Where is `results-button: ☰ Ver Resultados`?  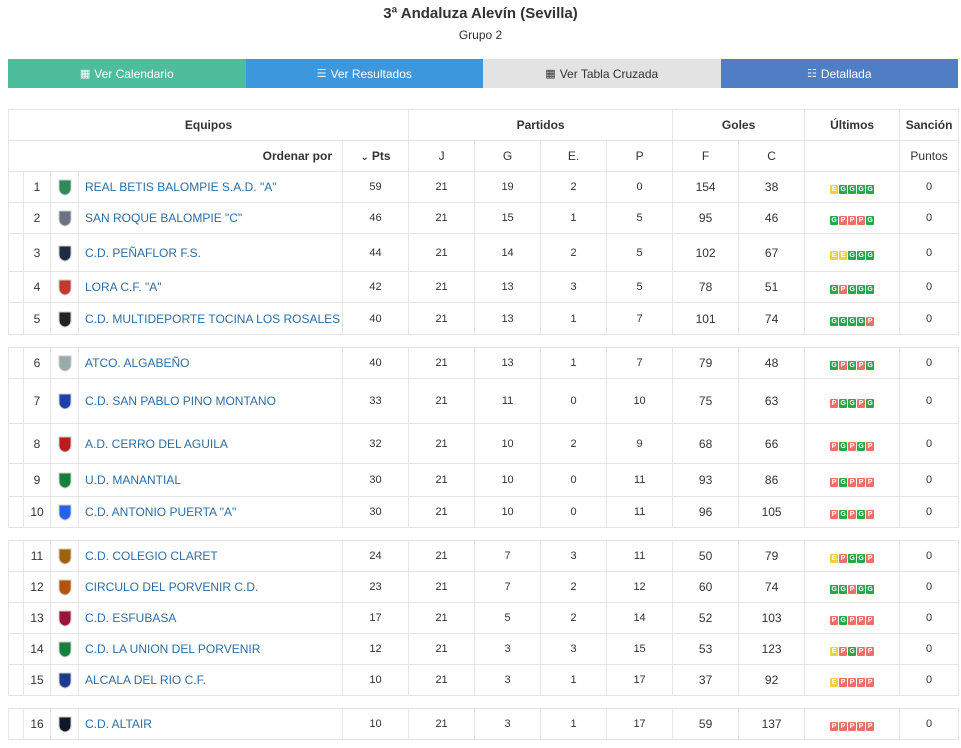 results-button: ☰ Ver Resultados is located at coordinates (364, 73).